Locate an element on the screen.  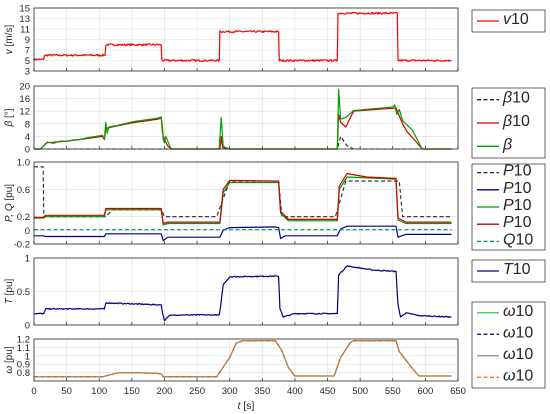
y-tick-label: 12 is located at coordinates (24, 112).